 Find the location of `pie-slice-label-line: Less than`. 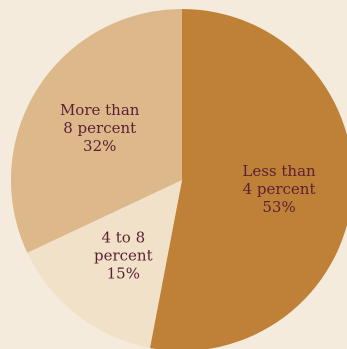

pie-slice-label-line: Less than is located at coordinates (279, 171).